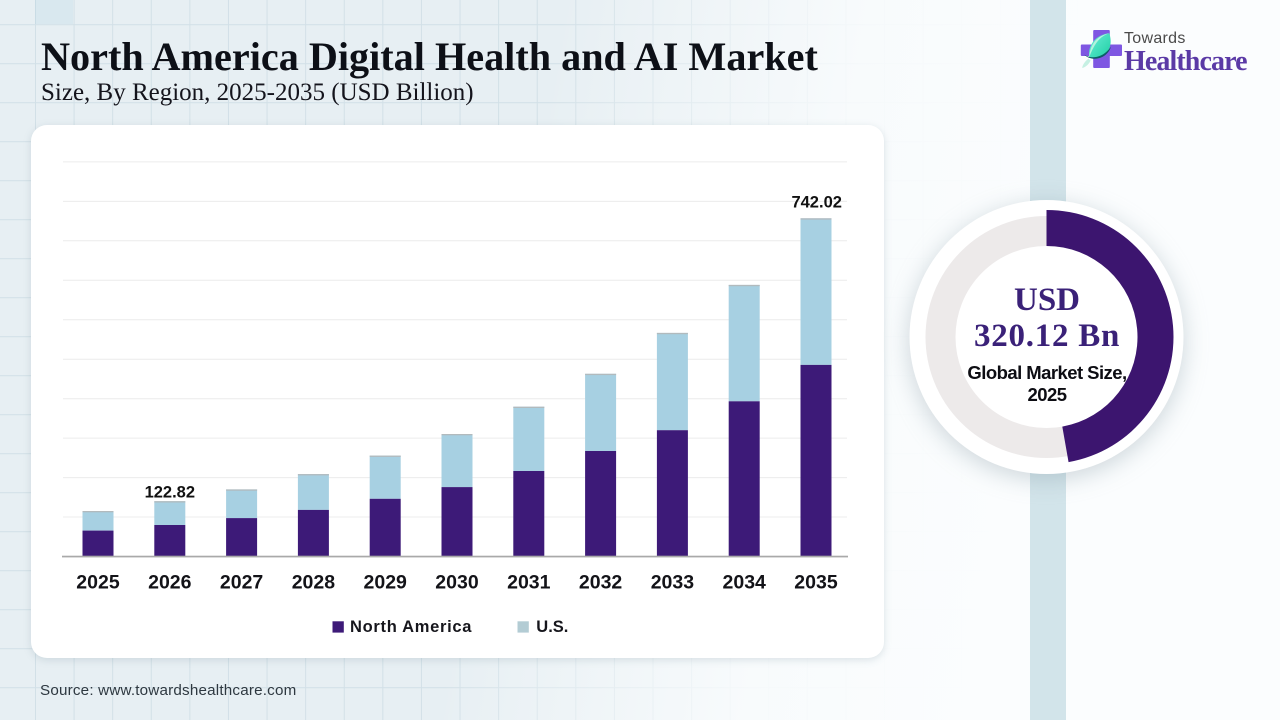 The height and width of the screenshot is (720, 1280). What do you see at coordinates (601, 583) in the screenshot?
I see `svg-text: 2032` at bounding box center [601, 583].